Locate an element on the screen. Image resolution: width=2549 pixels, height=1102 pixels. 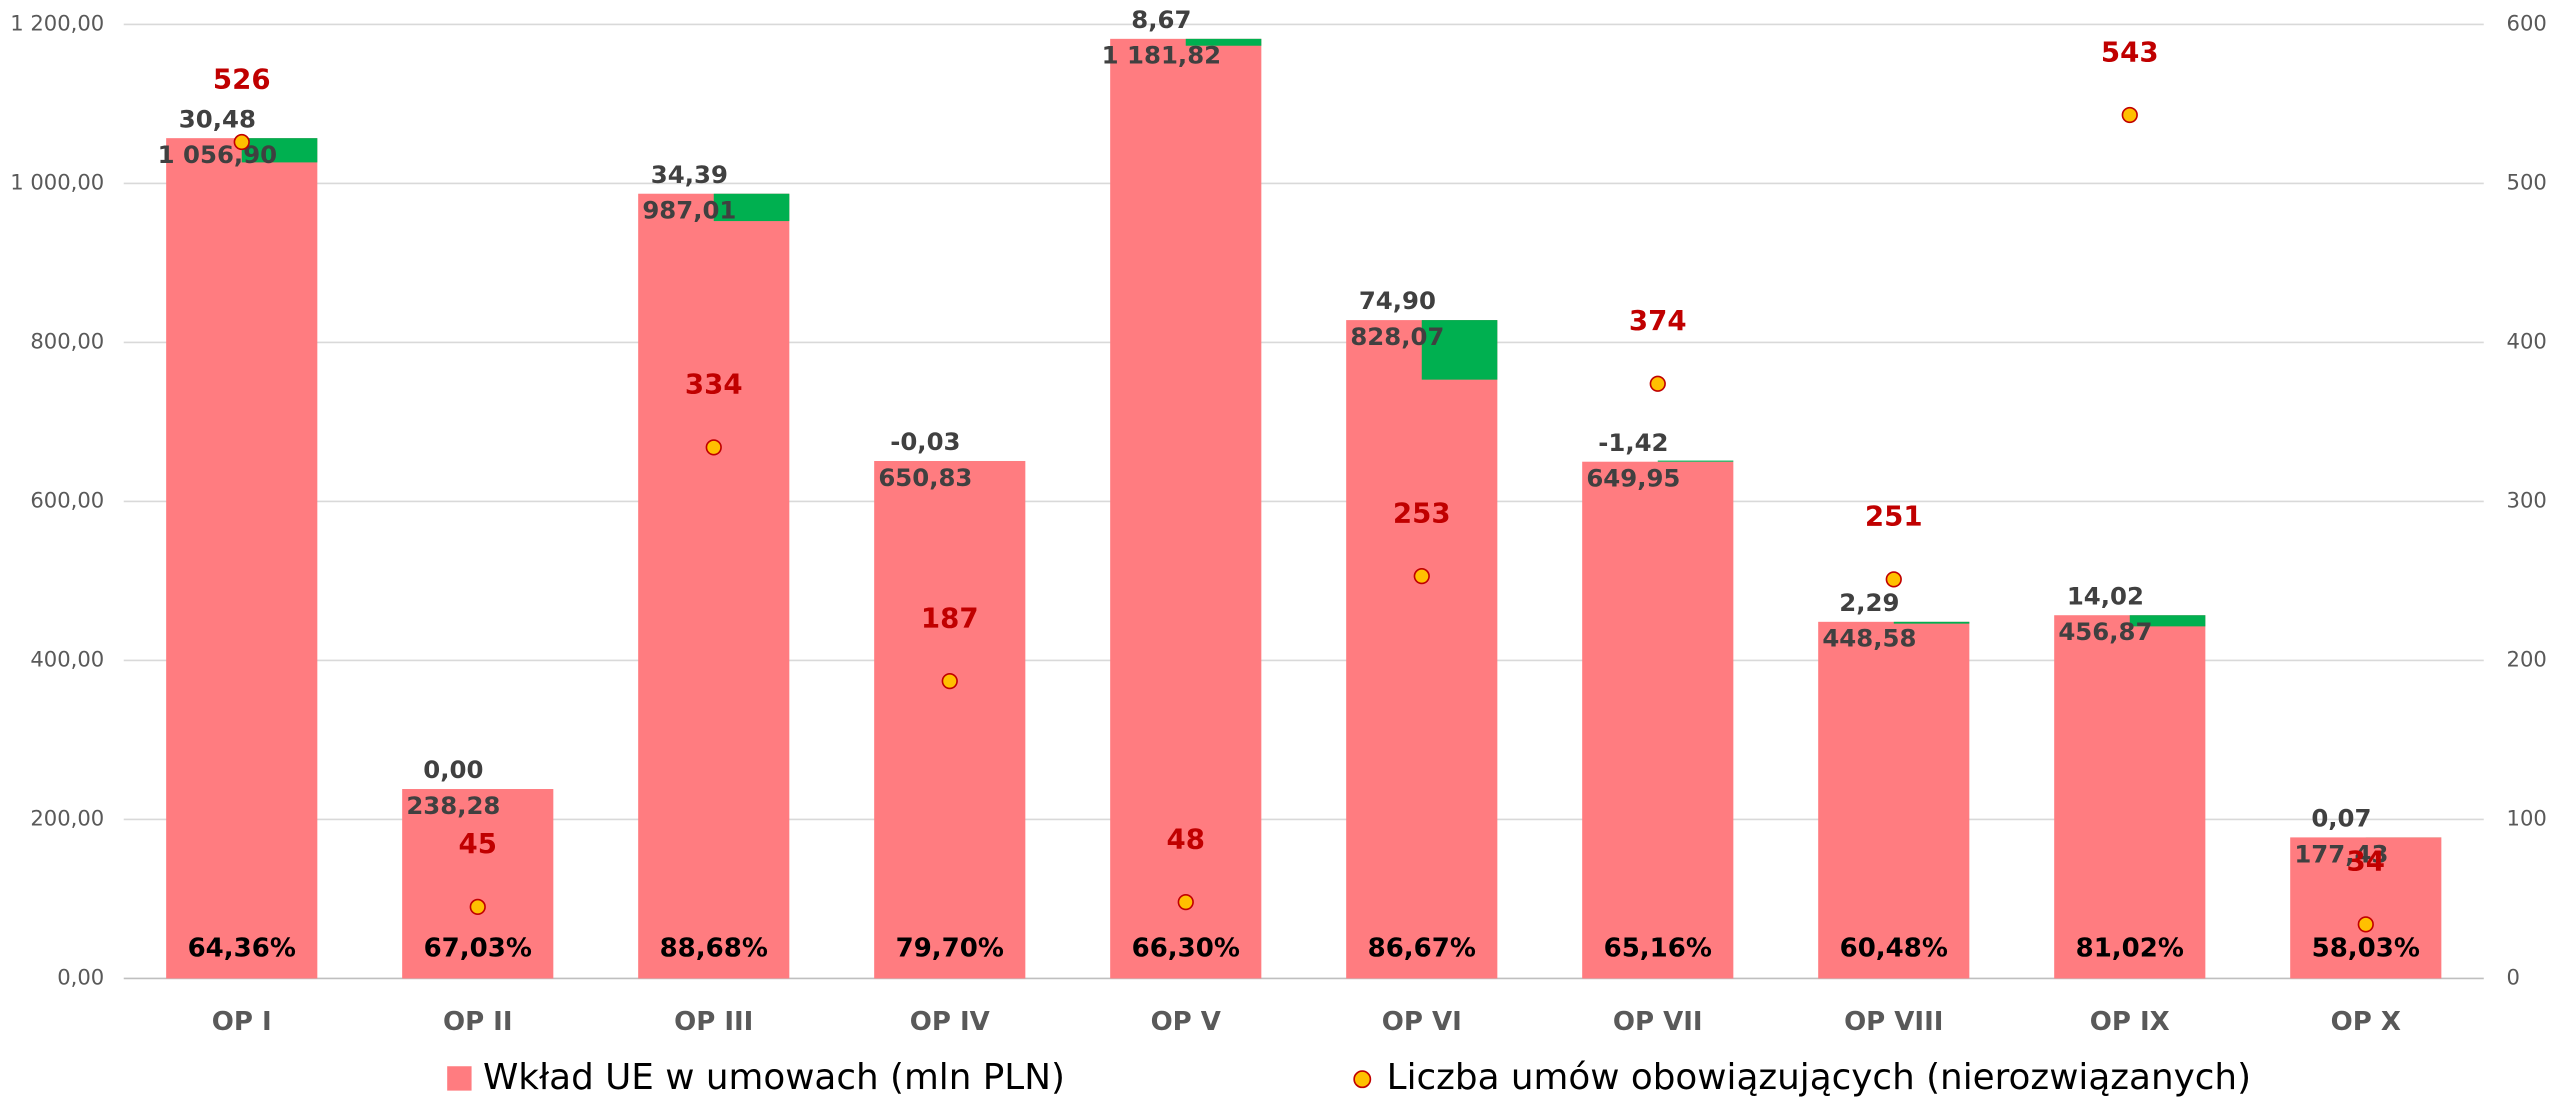
share-label: 81,02% is located at coordinates (2130, 949).